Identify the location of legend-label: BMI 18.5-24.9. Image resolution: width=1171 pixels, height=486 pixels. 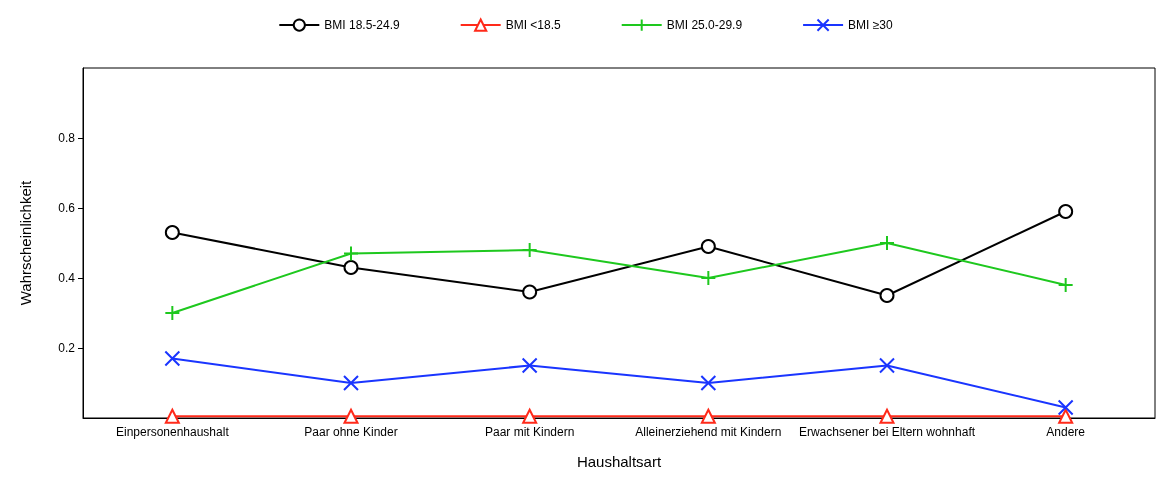
(362, 25).